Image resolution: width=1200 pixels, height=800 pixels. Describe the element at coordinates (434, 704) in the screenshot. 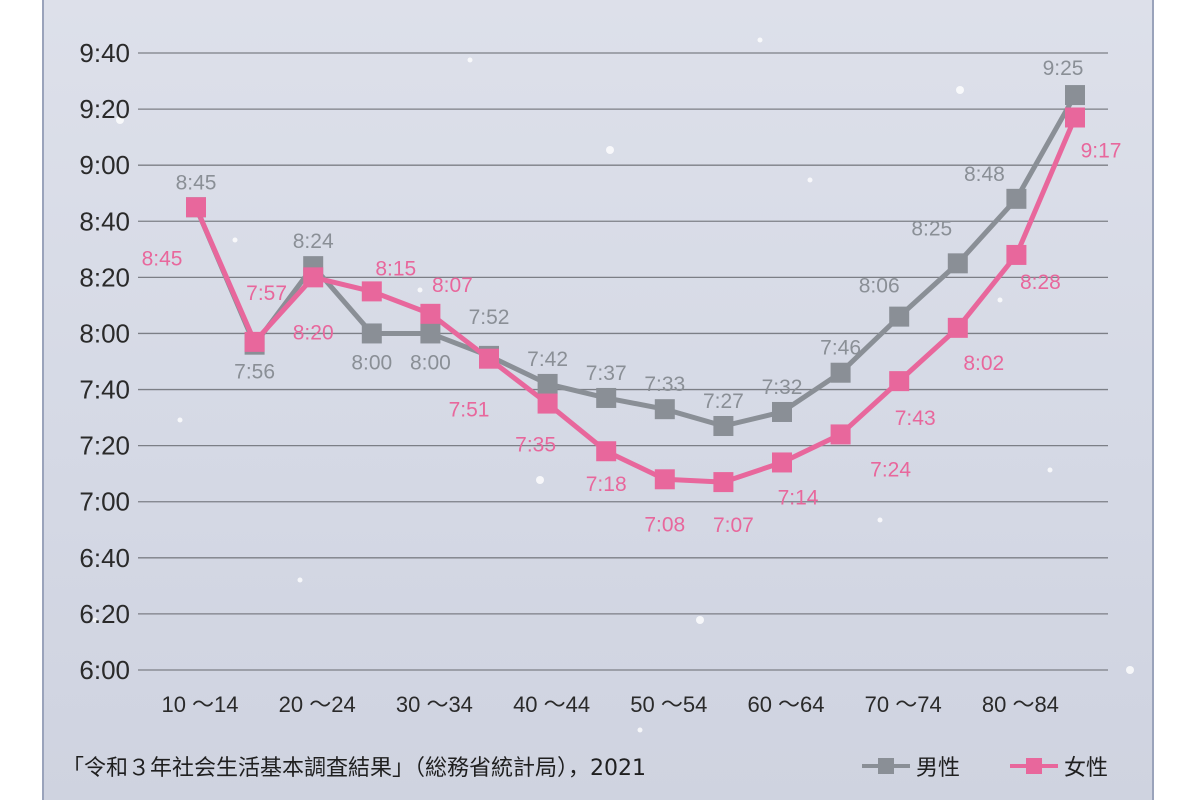

I see `x-tick-label: 30 〜34` at that location.